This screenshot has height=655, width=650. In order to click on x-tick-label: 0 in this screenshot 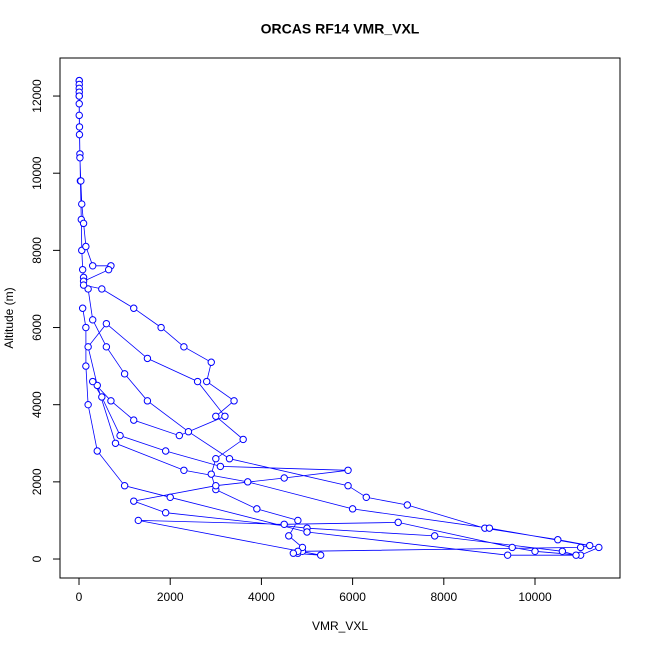, I will do `click(79, 597)`.